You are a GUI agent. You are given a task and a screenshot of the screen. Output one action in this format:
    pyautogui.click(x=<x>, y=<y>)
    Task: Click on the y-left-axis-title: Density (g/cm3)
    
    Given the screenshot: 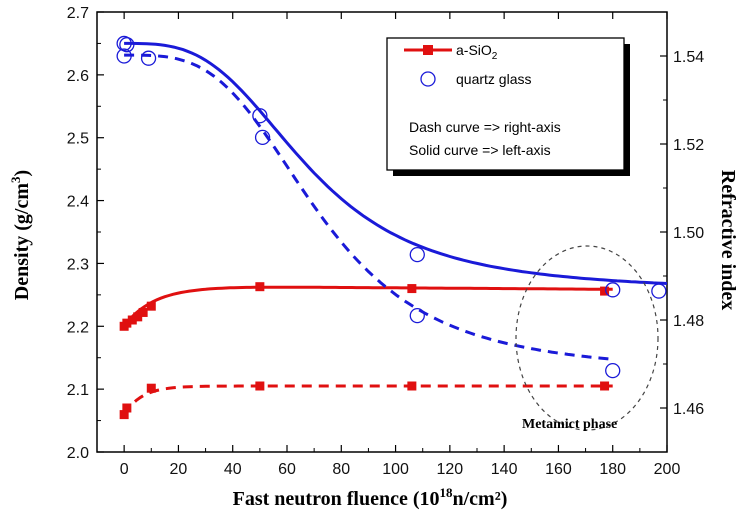 What is the action you would take?
    pyautogui.click(x=20, y=235)
    